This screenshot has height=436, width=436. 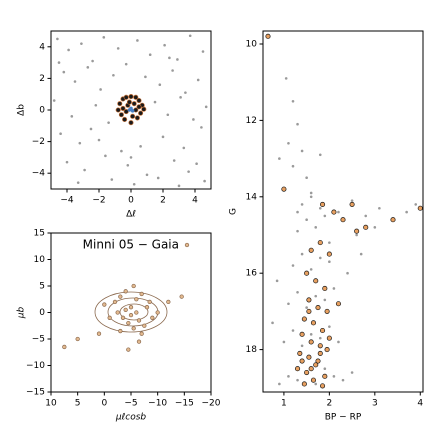 I want to click on y-axis-label: μb, so click(x=22, y=313).